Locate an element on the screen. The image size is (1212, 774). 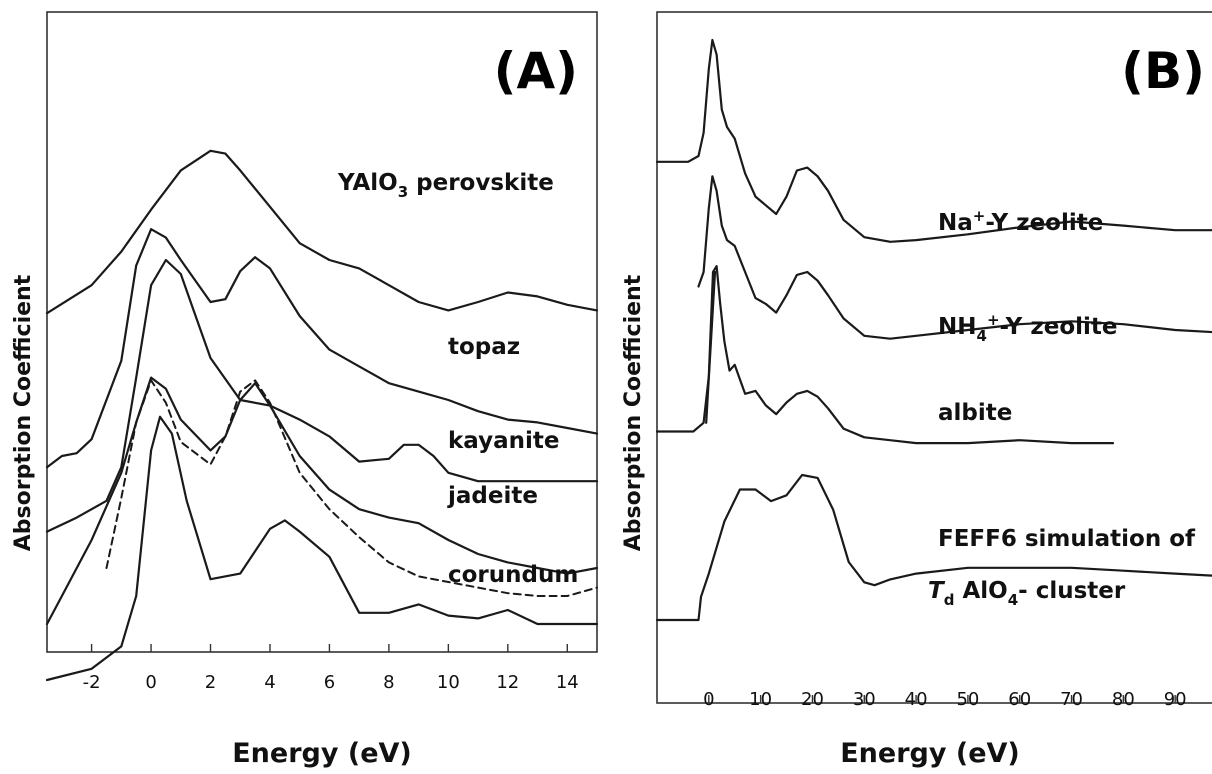
panel-b-x-axis-label: Energy (eV) is located at coordinates (930, 753).